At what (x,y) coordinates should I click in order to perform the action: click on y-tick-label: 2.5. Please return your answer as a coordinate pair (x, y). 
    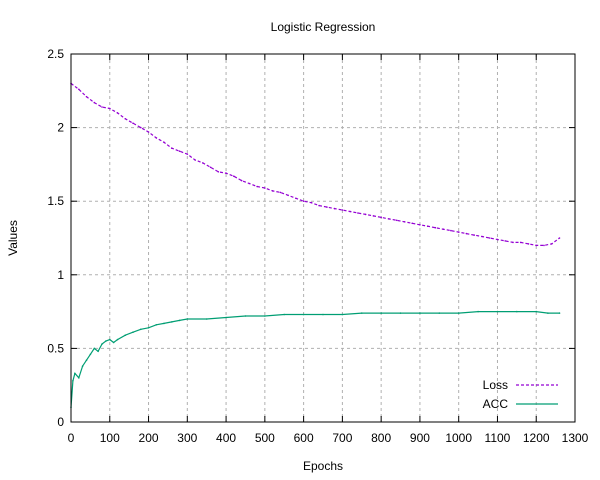
    Looking at the image, I should click on (55, 54).